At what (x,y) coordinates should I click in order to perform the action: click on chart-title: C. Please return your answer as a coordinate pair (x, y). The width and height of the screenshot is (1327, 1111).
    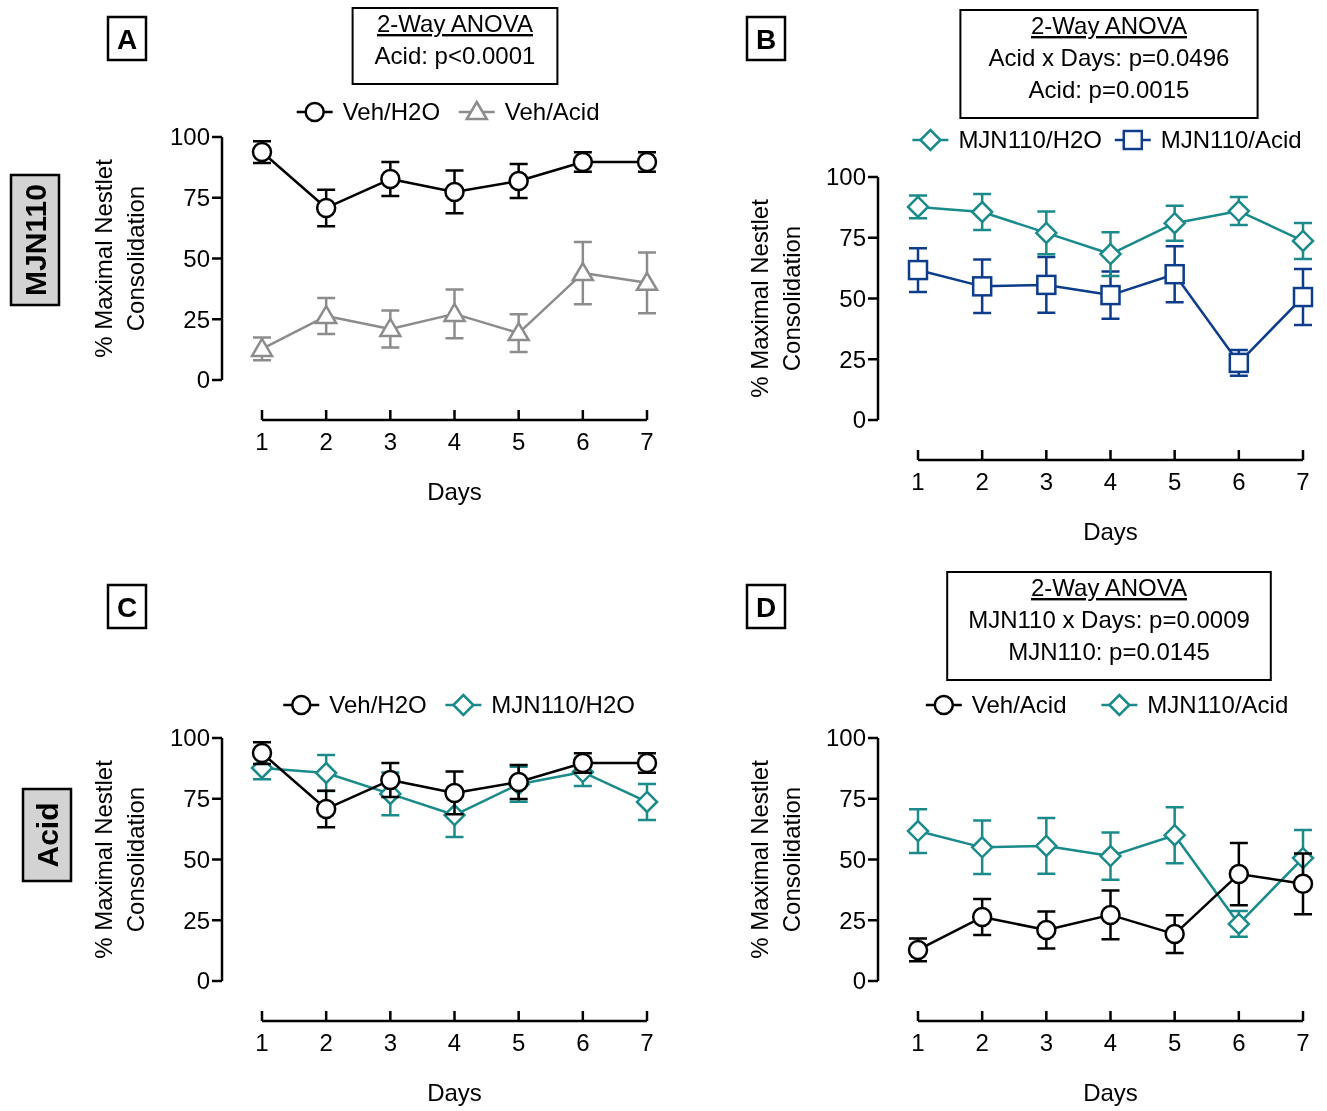
    Looking at the image, I should click on (127, 607).